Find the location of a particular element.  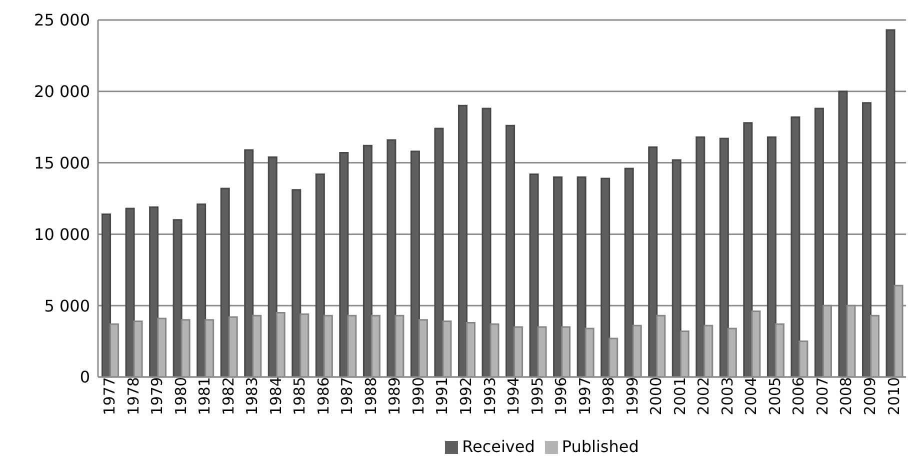

x-tick-label: 2006 is located at coordinates (799, 396).